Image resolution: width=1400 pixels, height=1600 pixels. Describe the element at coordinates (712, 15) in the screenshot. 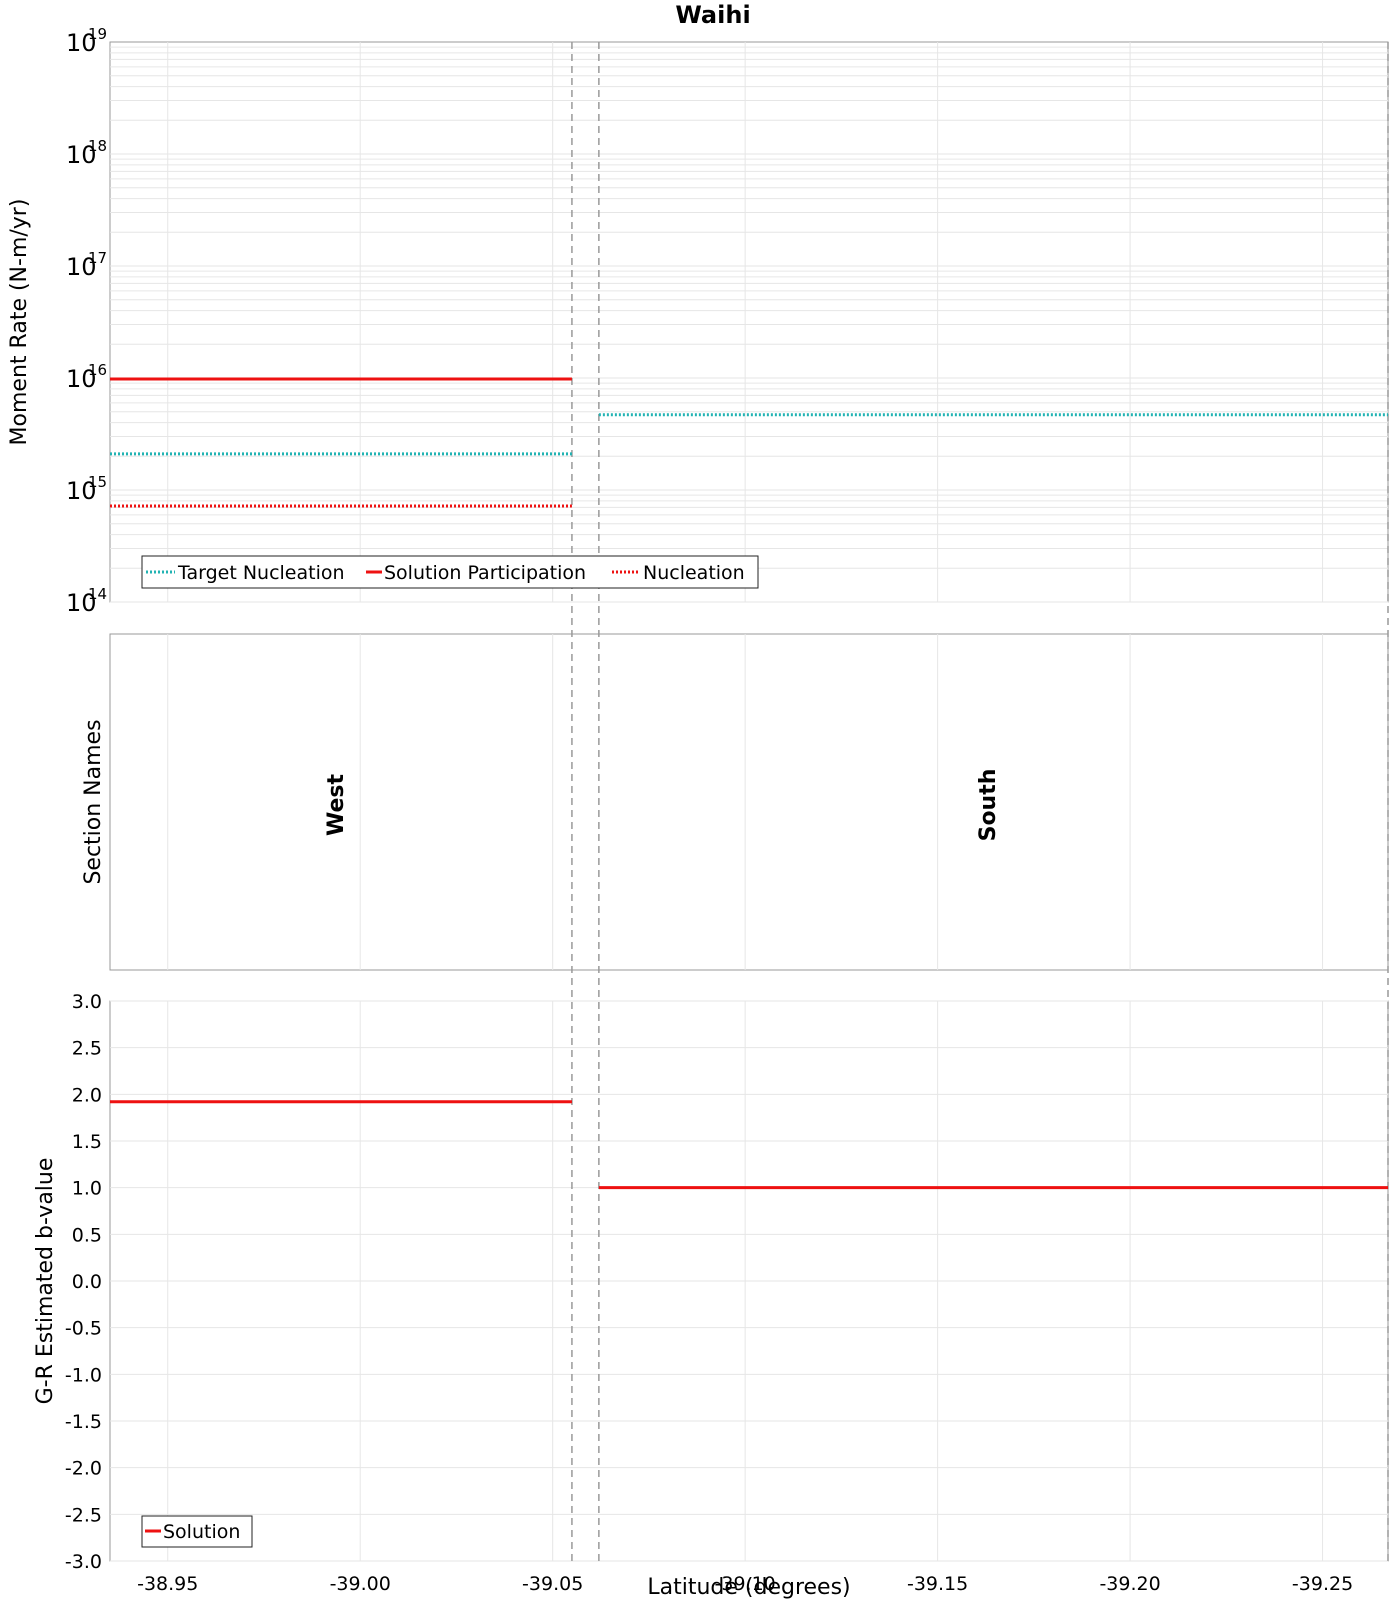

I see `chart-title: Waihi` at that location.